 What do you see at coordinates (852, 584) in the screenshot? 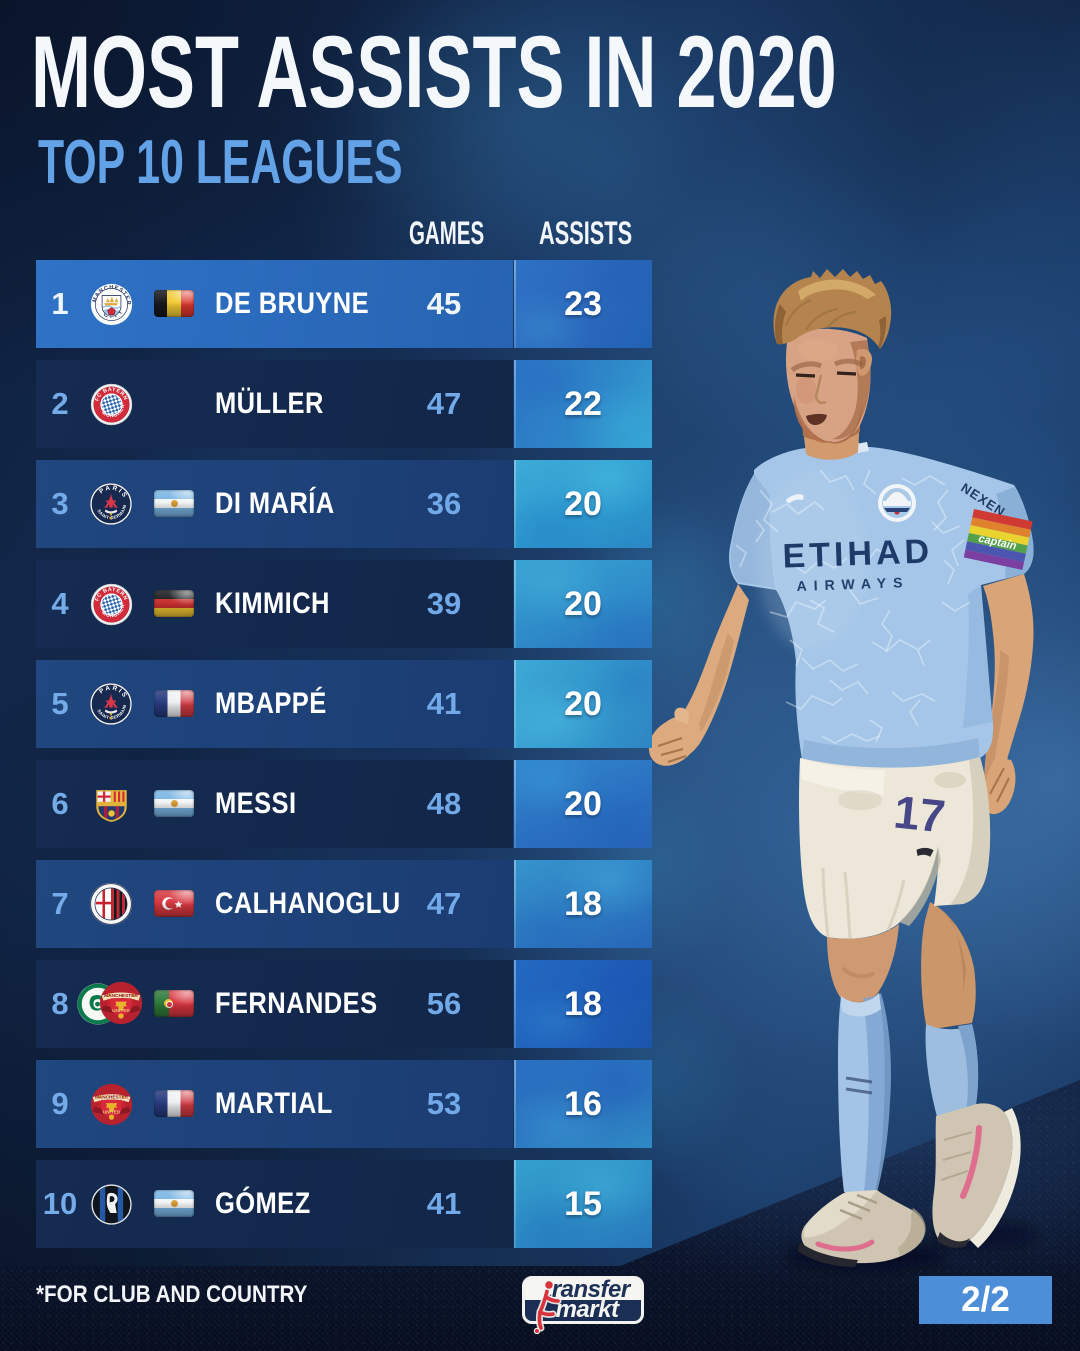
I see `svg-text: AIRWAYS` at bounding box center [852, 584].